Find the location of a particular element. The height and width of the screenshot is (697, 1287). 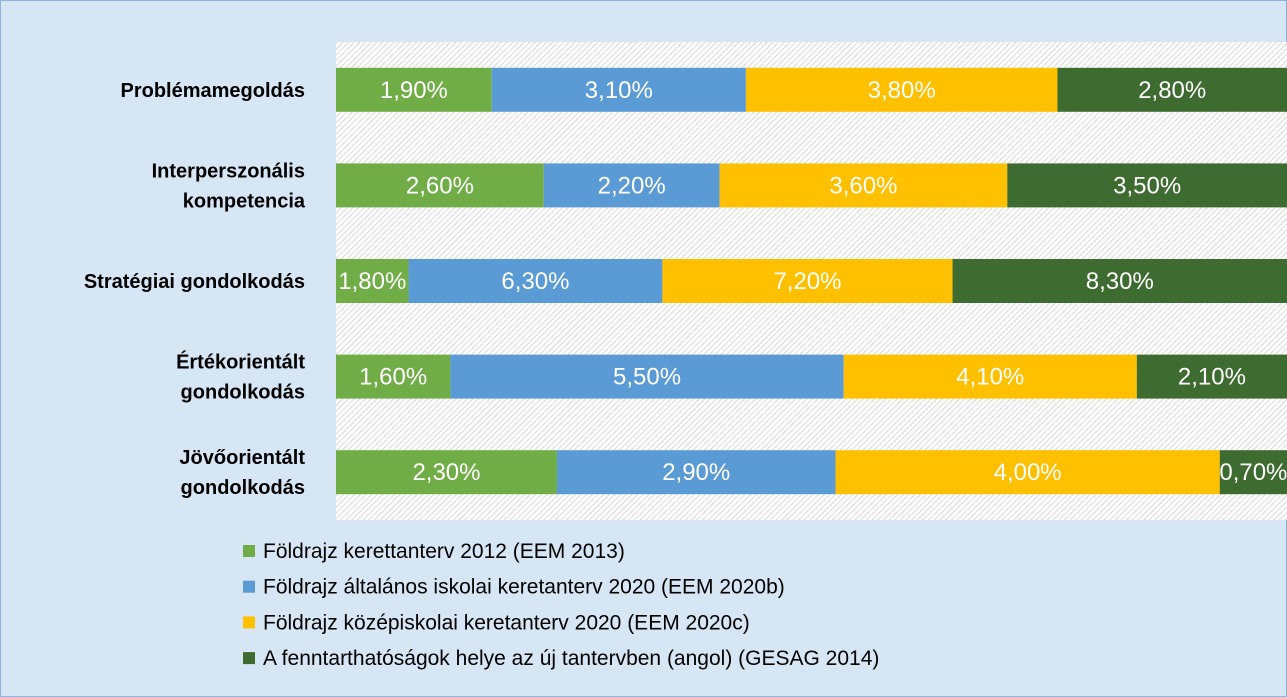

data-label: 2,90% is located at coordinates (696, 472).